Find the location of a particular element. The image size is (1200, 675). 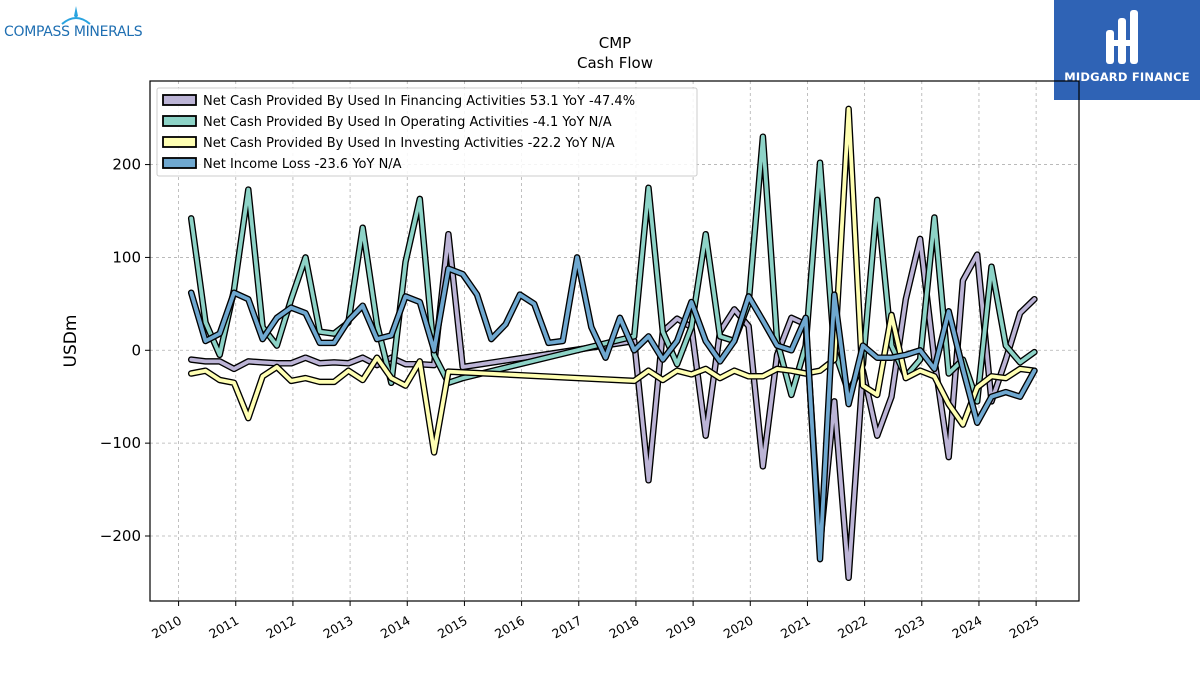

chart-title: CMP is located at coordinates (615, 43).